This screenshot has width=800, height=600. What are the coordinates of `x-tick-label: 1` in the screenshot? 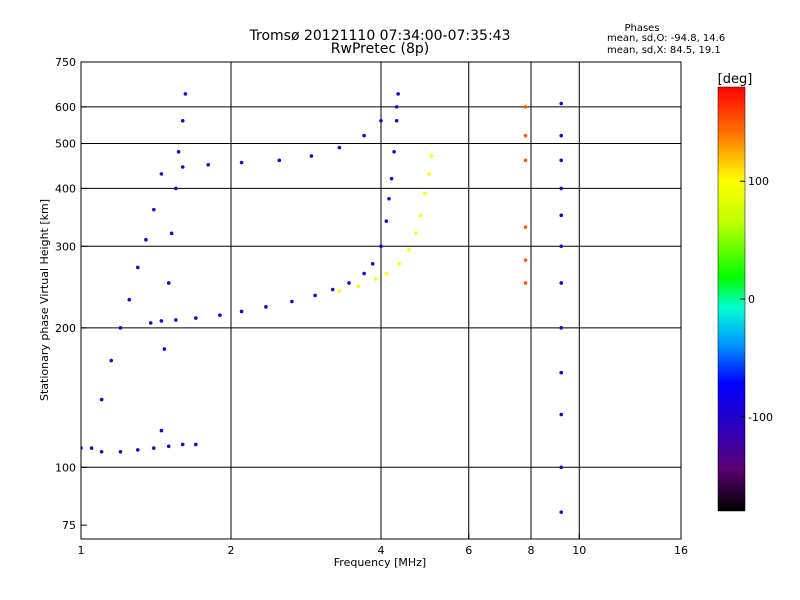 It's located at (81, 550).